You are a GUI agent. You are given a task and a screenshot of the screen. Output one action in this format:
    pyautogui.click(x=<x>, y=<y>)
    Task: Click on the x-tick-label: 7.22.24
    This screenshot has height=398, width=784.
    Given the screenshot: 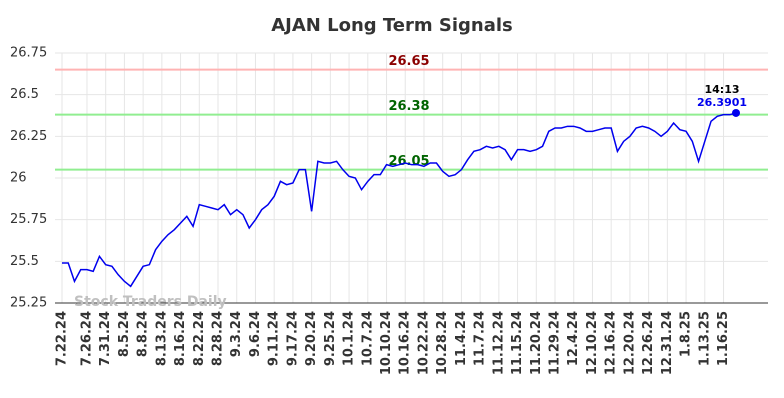 What is the action you would take?
    pyautogui.click(x=62, y=338)
    